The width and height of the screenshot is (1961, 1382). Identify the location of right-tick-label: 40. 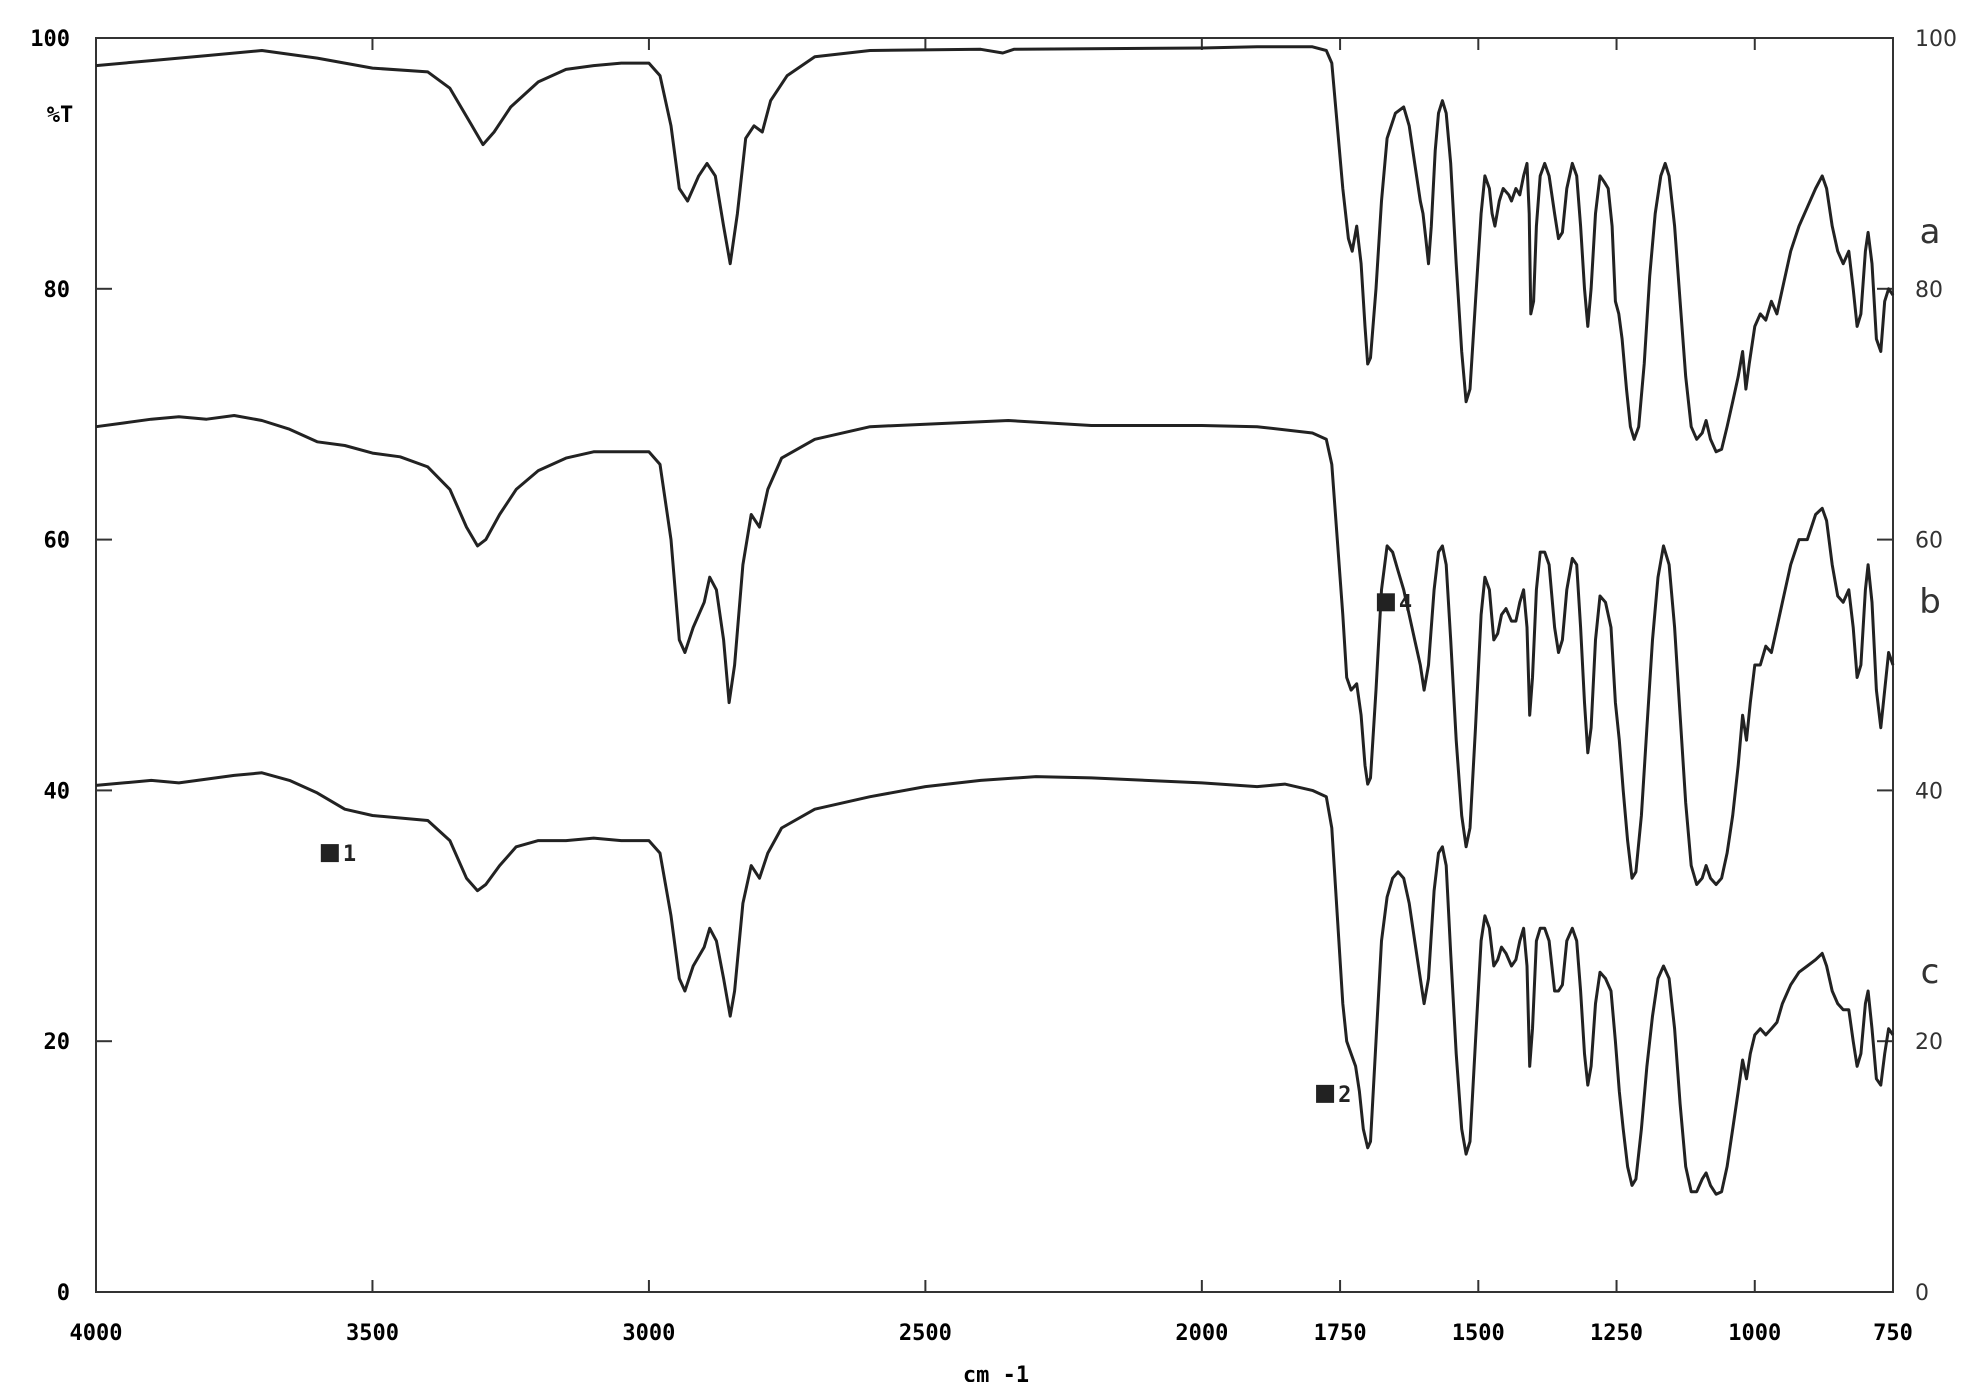
(1929, 791).